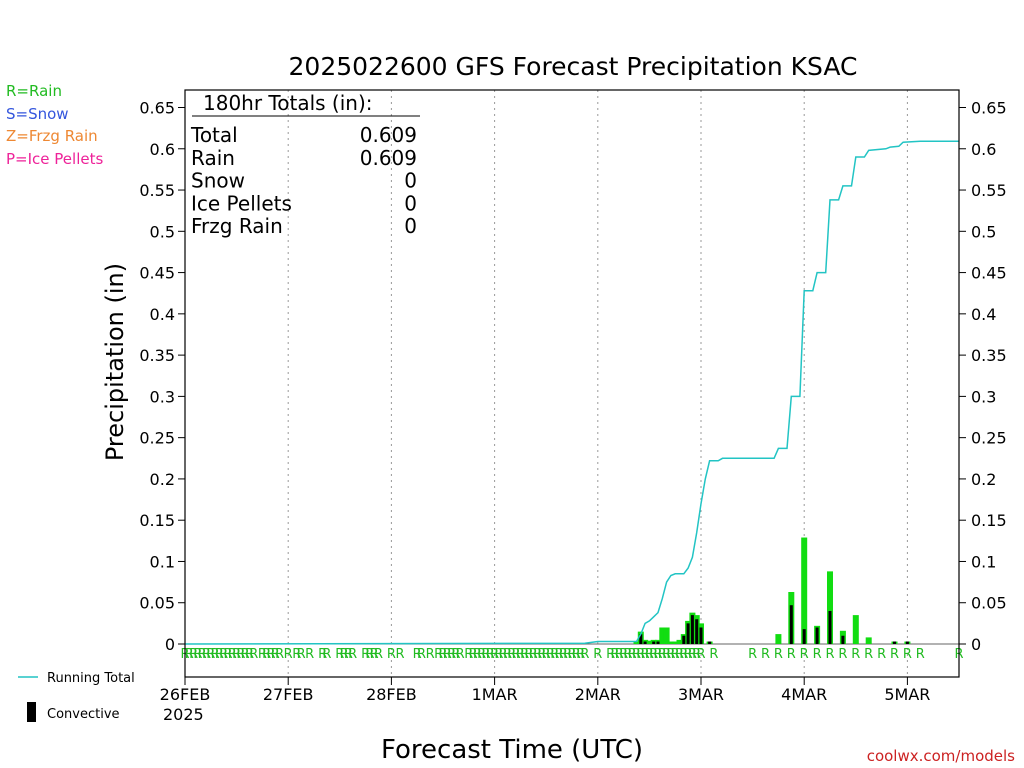 This screenshot has width=1024, height=768. What do you see at coordinates (162, 149) in the screenshot?
I see `y-tick-label-left: 0.6` at bounding box center [162, 149].